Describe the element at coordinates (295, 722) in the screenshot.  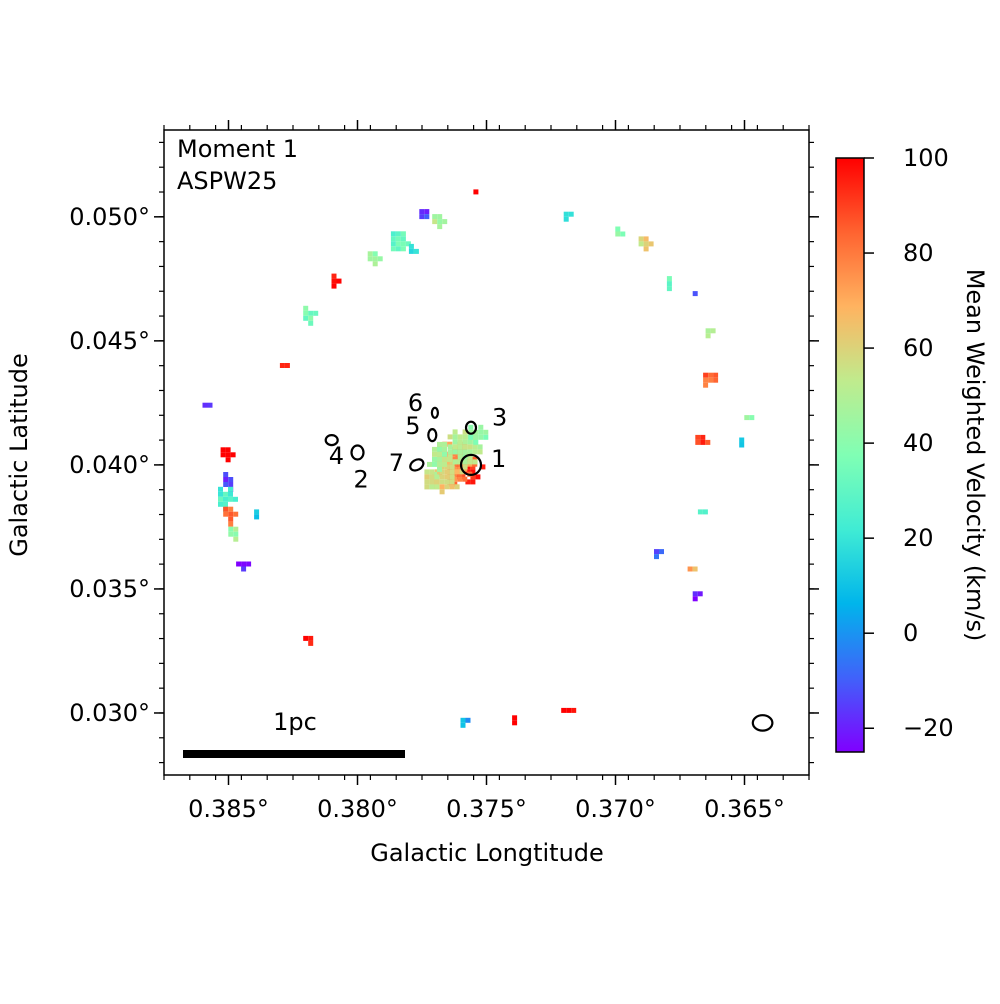
I see `scale-bar-label: 1pc` at that location.